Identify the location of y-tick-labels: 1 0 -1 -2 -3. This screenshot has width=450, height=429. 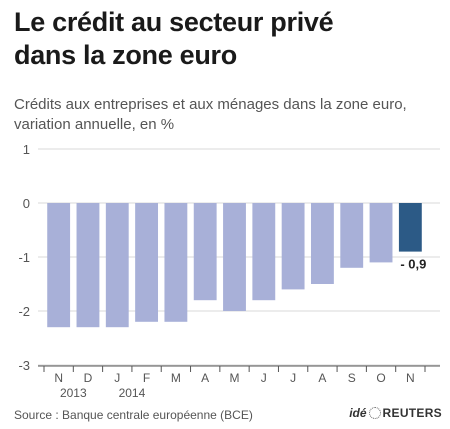
(24, 257).